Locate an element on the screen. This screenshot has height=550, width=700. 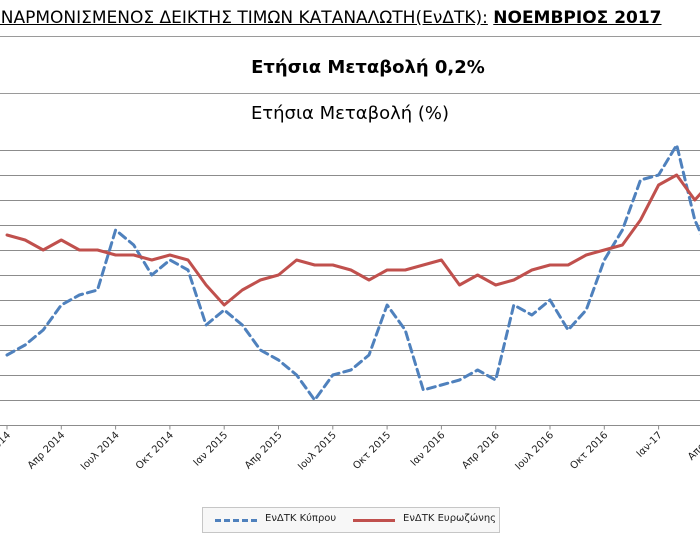
legend-swatch-cyprus is located at coordinates (236, 520).